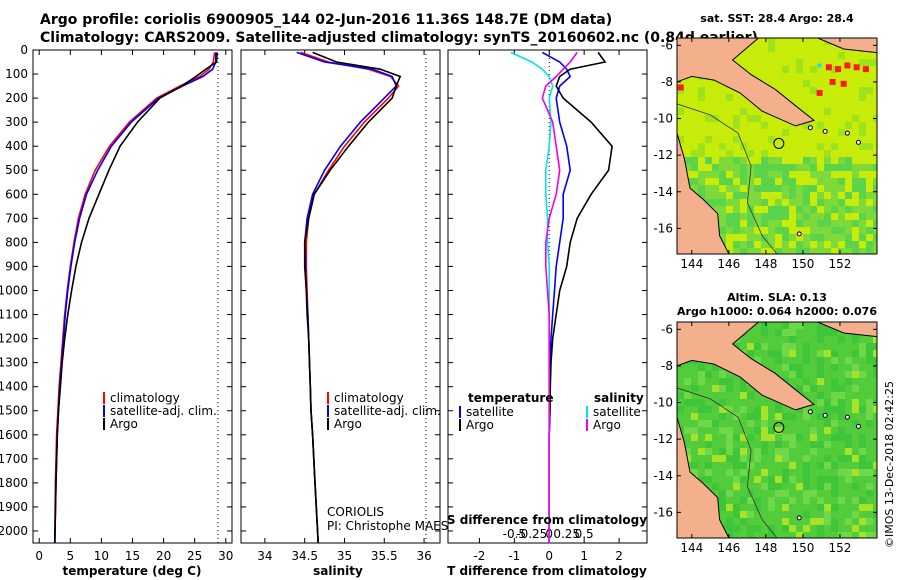 This screenshot has height=580, width=900. What do you see at coordinates (514, 556) in the screenshot?
I see `x-tick-label: -1` at bounding box center [514, 556].